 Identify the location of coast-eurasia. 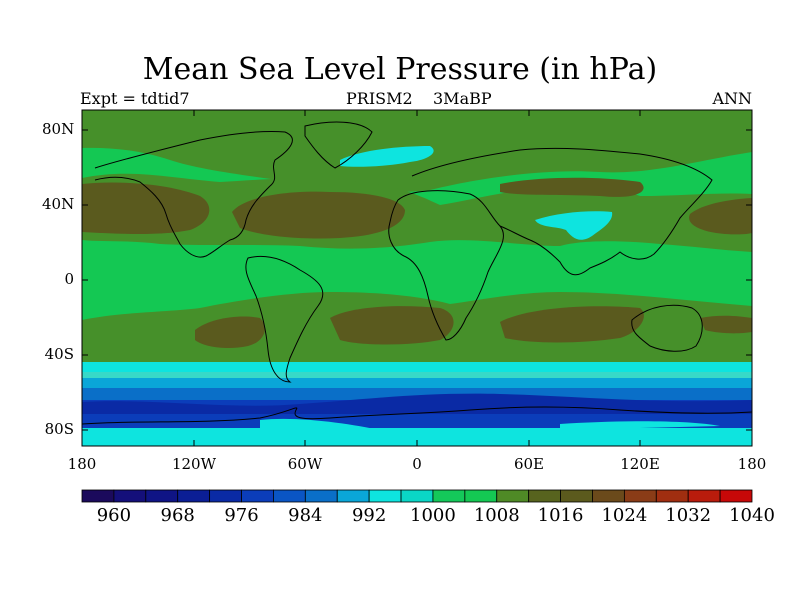
(562, 211).